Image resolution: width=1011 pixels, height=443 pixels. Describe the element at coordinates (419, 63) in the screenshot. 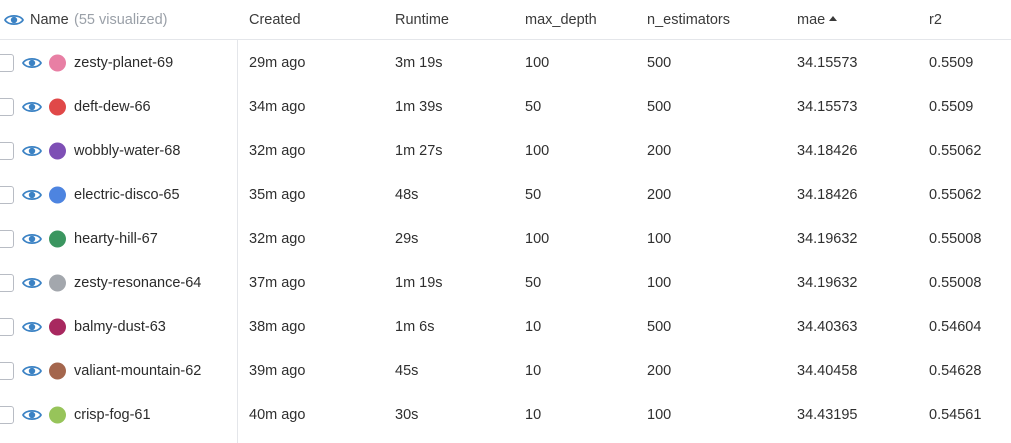

I see `runtime-cell: 3m 19s` at that location.